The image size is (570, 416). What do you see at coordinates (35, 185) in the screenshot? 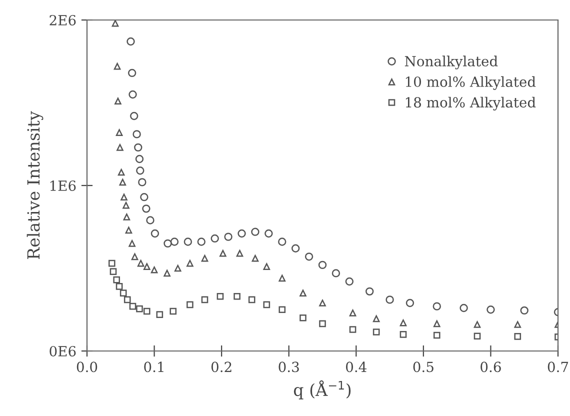
I see `y-axis-title: Relative Intensity` at bounding box center [35, 185].